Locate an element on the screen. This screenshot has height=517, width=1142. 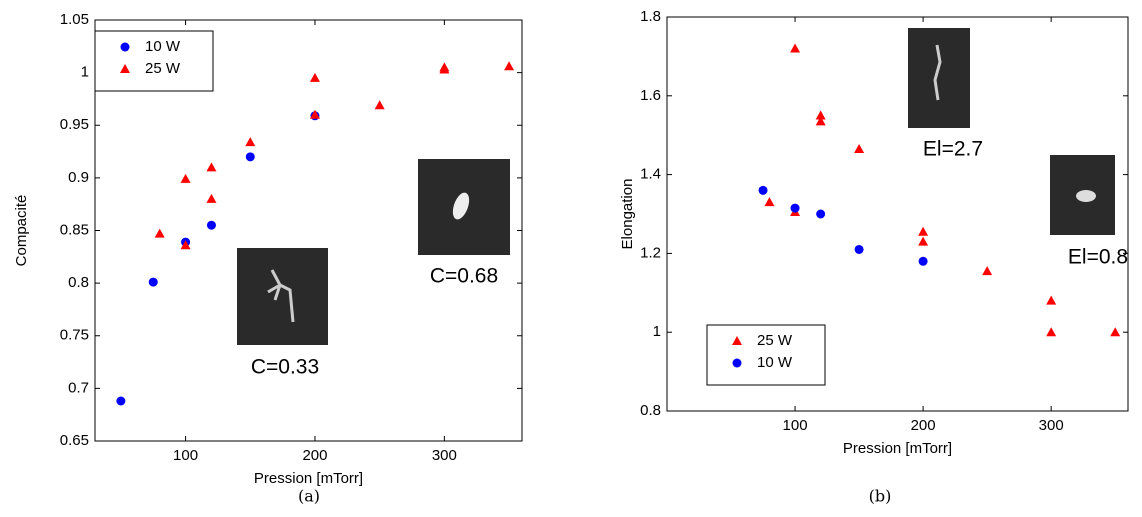
annotation: C=0.33 is located at coordinates (285, 367).